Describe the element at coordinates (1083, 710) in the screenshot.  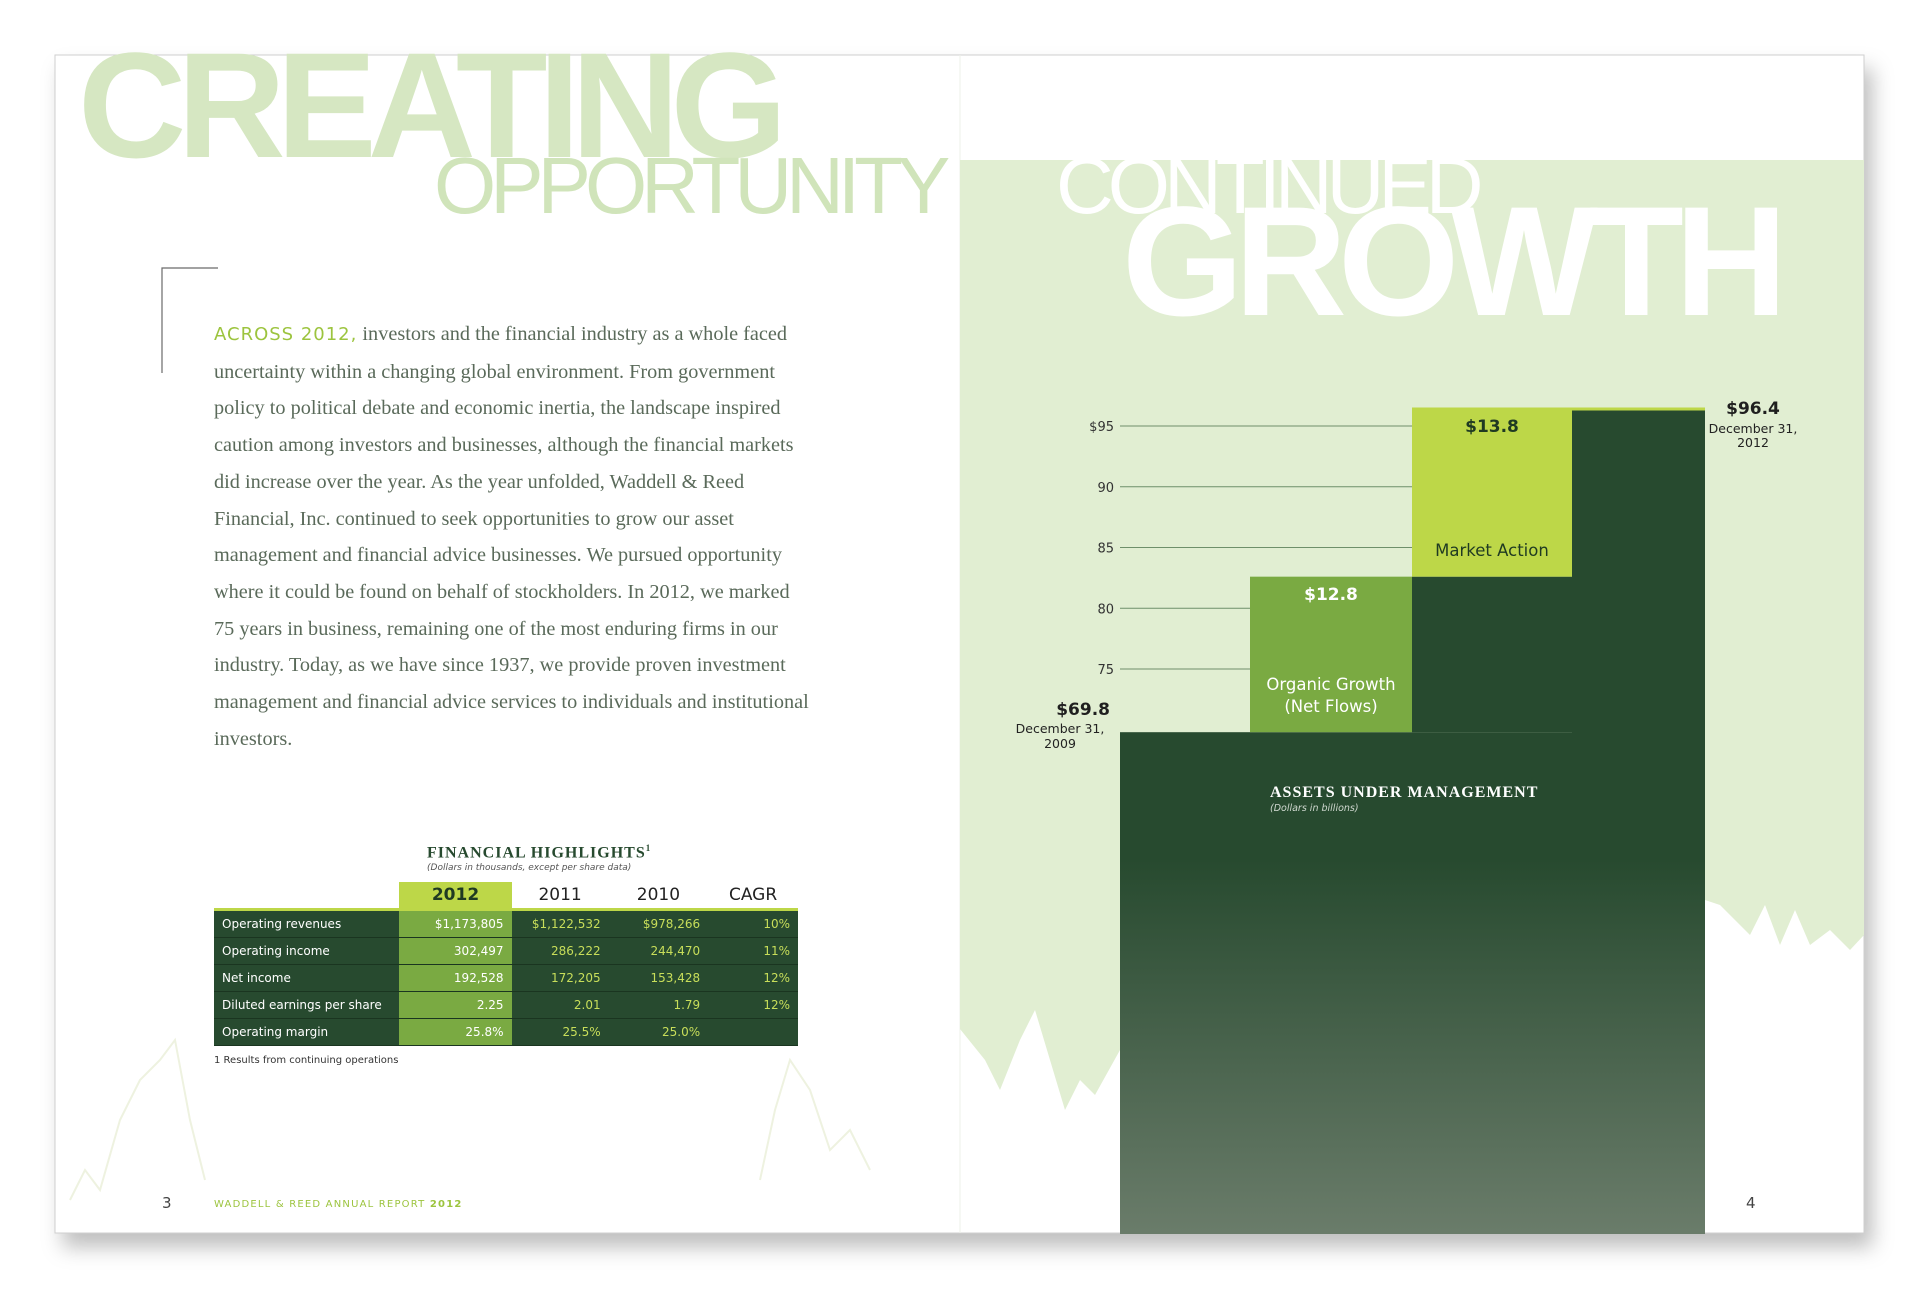
I see `value-label: $69.8` at that location.